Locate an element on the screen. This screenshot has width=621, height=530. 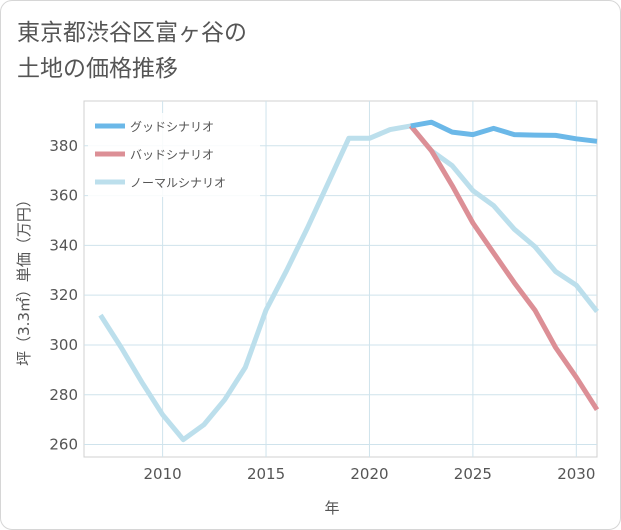
y-tick-label-340: 340 is located at coordinates (63, 245).